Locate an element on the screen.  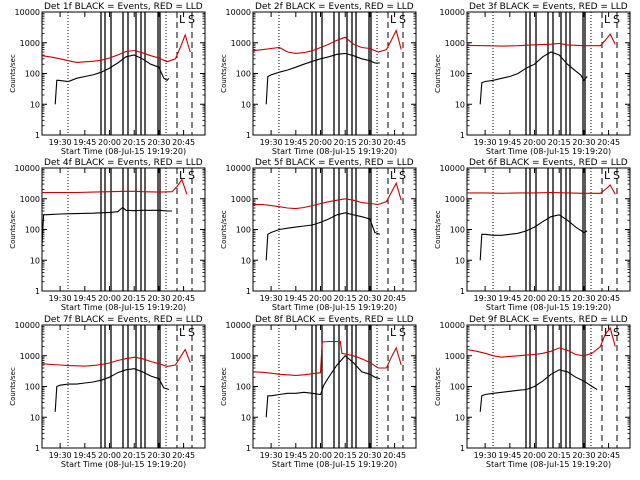
panel-title: Det 2f BLACK = Events, RED = LLD is located at coordinates (334, 7).